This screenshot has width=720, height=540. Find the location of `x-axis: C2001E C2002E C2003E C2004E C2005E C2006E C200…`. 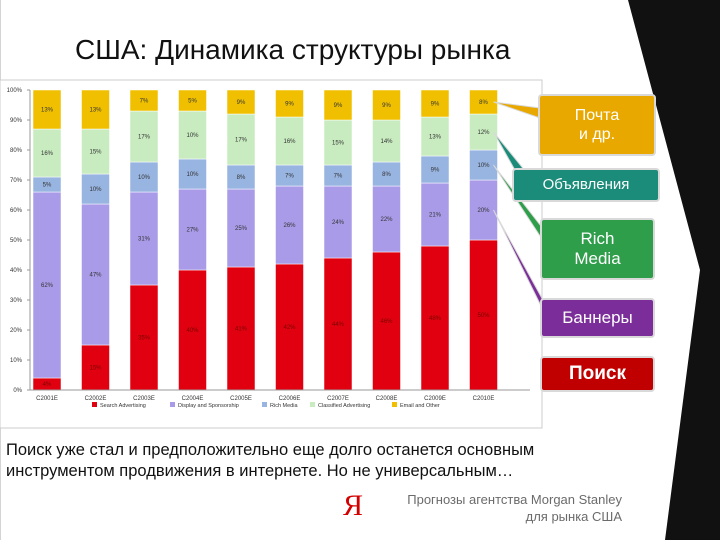

x-axis: C2001E C2002E C2003E C2004E C2005E C2006E C200… is located at coordinates (280, 395).